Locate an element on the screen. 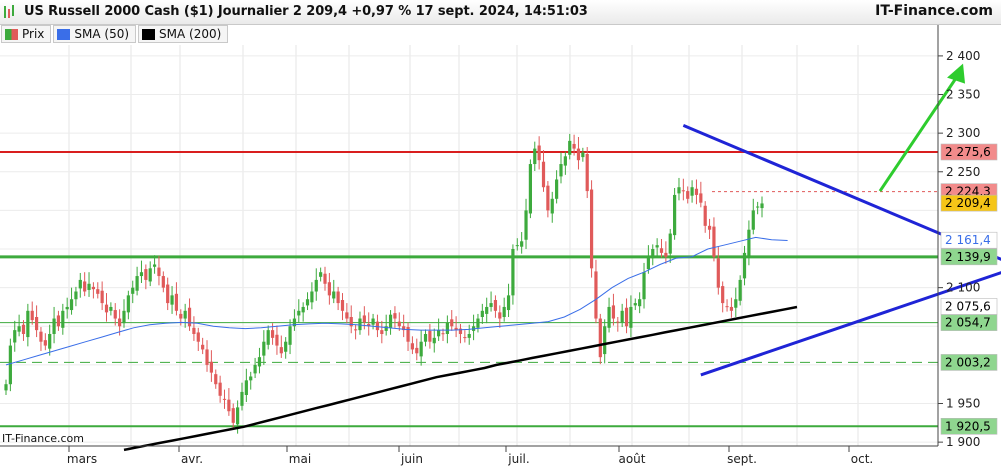 The height and width of the screenshot is (469, 1001). legend-item-prix: Prix is located at coordinates (26, 34).